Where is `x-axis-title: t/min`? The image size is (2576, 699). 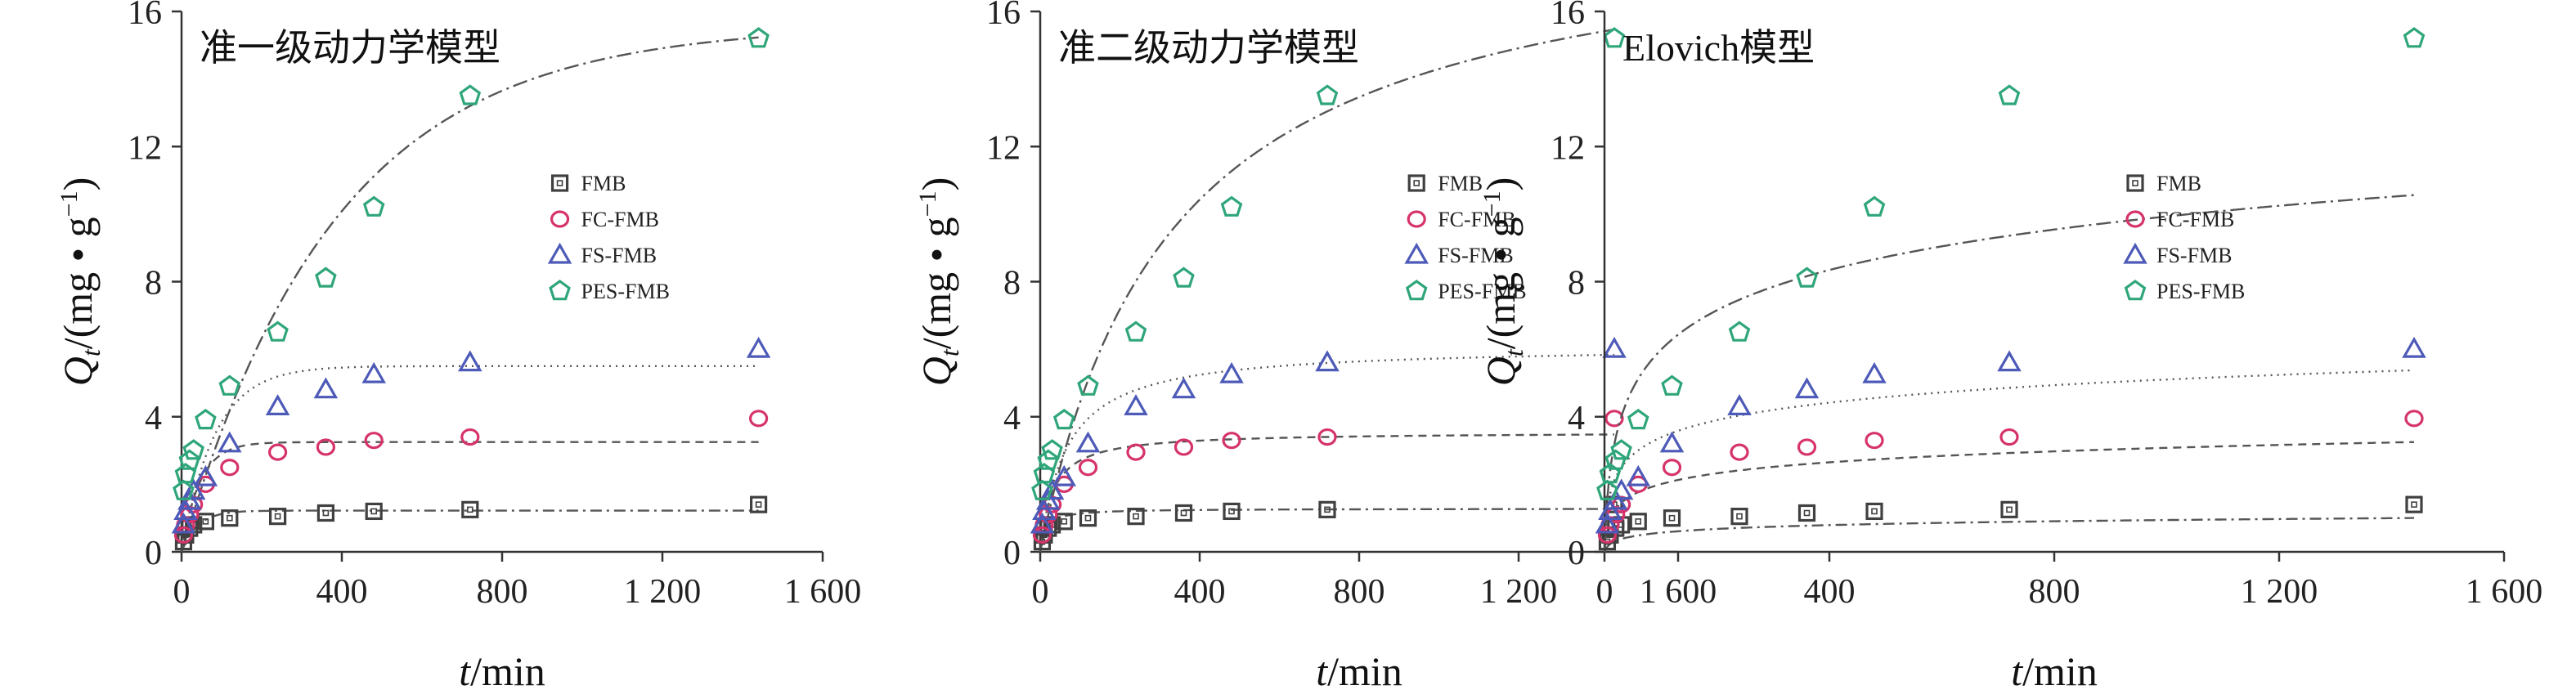 x-axis-title: t/min is located at coordinates (2054, 671).